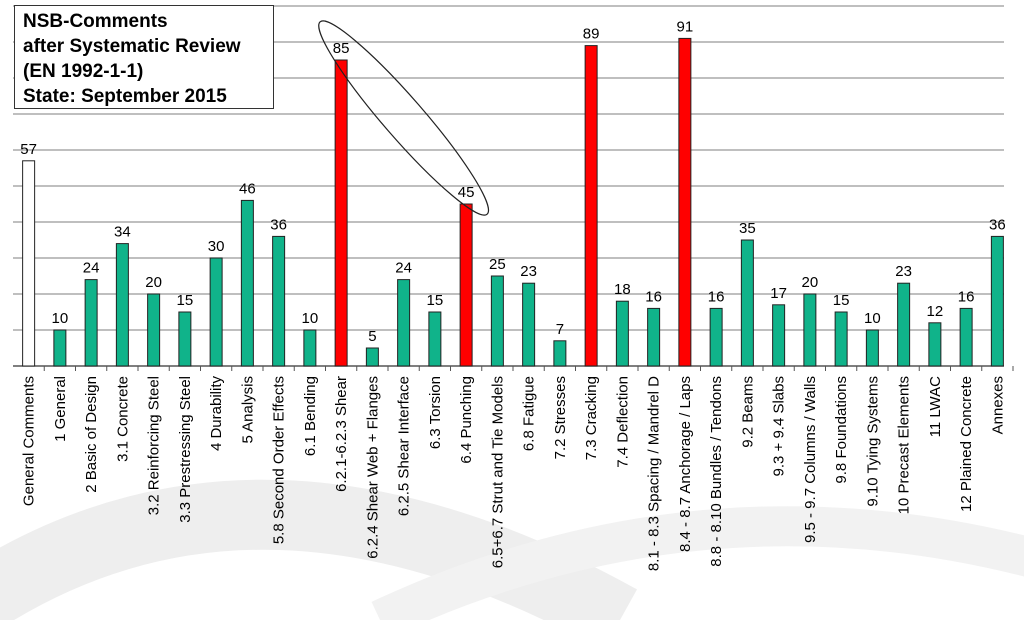  I want to click on category-label-16: 6.5+6.7 Strut and Tie Models, so click(497, 472).